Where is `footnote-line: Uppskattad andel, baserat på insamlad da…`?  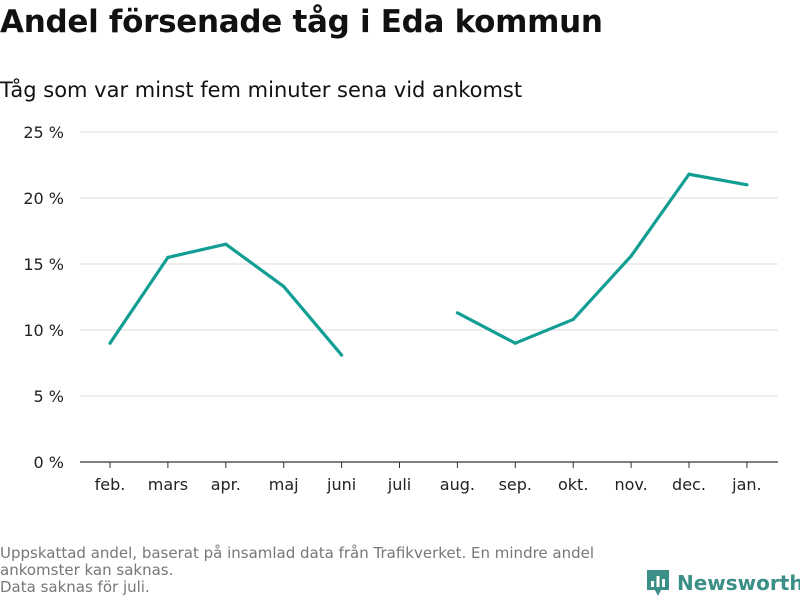 footnote-line: Uppskattad andel, baserat på insamlad da… is located at coordinates (297, 553).